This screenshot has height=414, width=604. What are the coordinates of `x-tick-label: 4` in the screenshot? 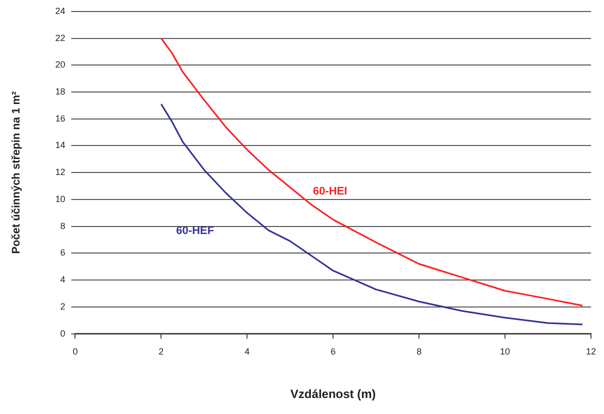 It's located at (247, 351).